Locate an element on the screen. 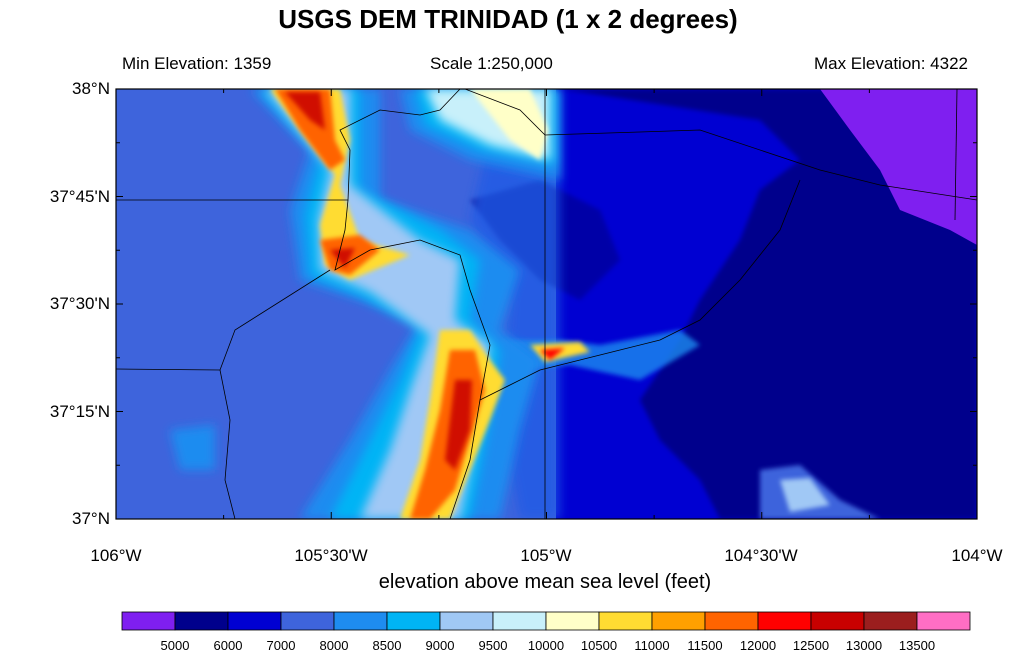  lon-label-104: 104°W is located at coordinates (977, 555).